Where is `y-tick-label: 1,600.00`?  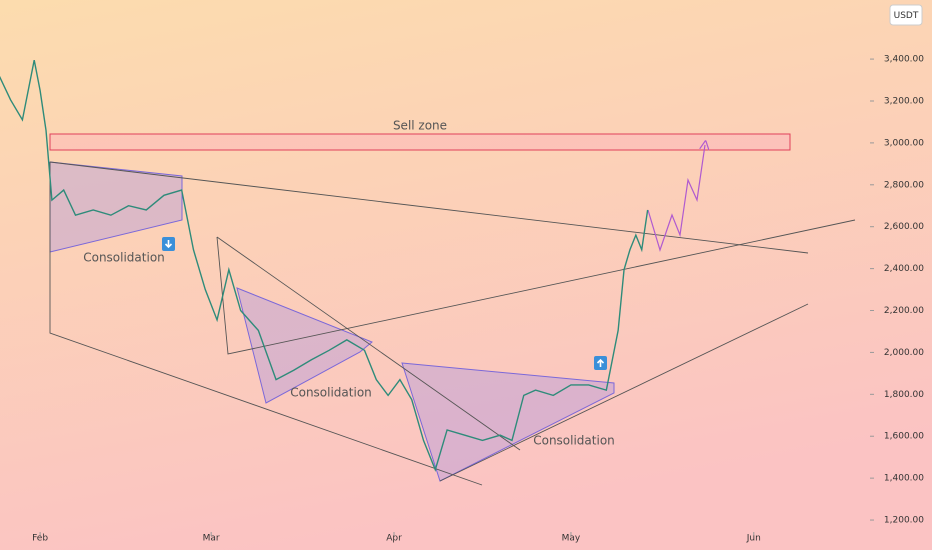
y-tick-label: 1,600.00 is located at coordinates (904, 437).